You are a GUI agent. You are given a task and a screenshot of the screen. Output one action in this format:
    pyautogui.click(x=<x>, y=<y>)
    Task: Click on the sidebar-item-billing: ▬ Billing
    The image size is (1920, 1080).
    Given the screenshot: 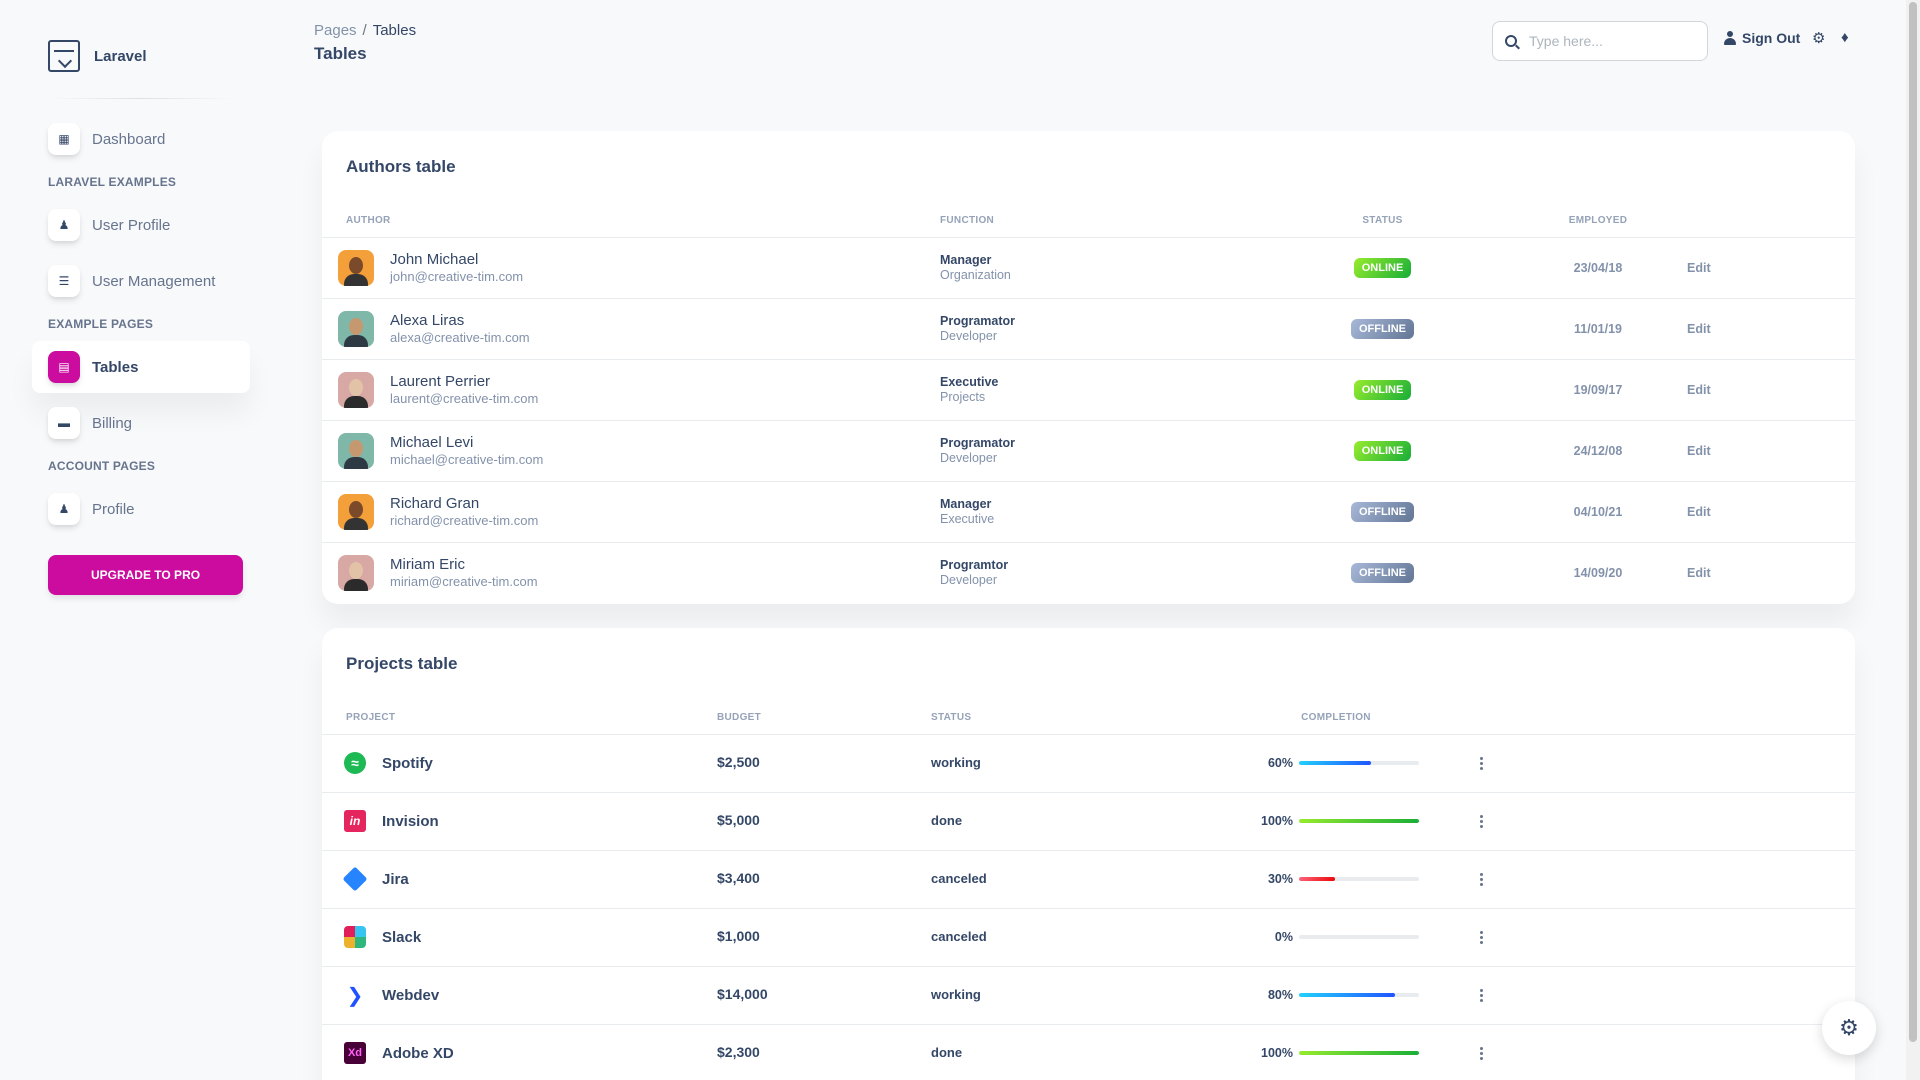 What is the action you would take?
    pyautogui.click(x=141, y=423)
    